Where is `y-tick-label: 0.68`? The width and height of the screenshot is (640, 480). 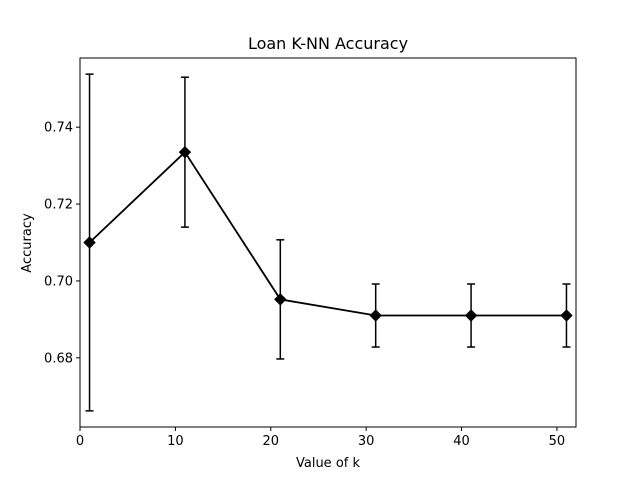
y-tick-label: 0.68 is located at coordinates (58, 358).